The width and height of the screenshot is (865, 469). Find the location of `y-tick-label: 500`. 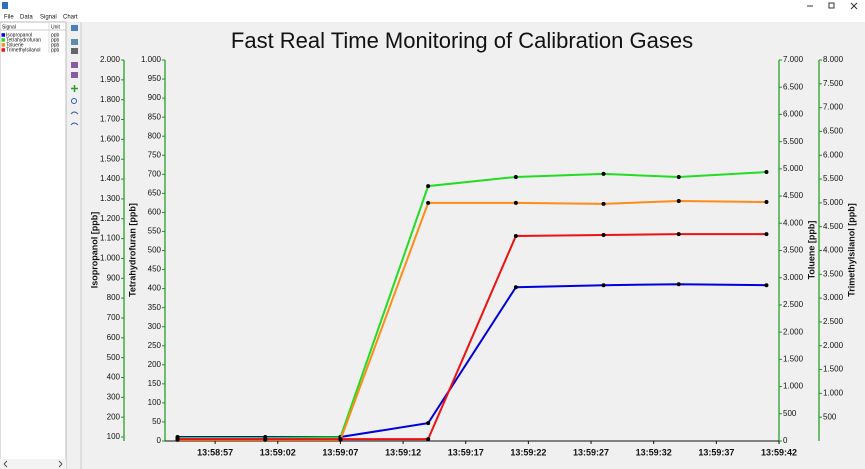

y-tick-label: 500 is located at coordinates (790, 413).